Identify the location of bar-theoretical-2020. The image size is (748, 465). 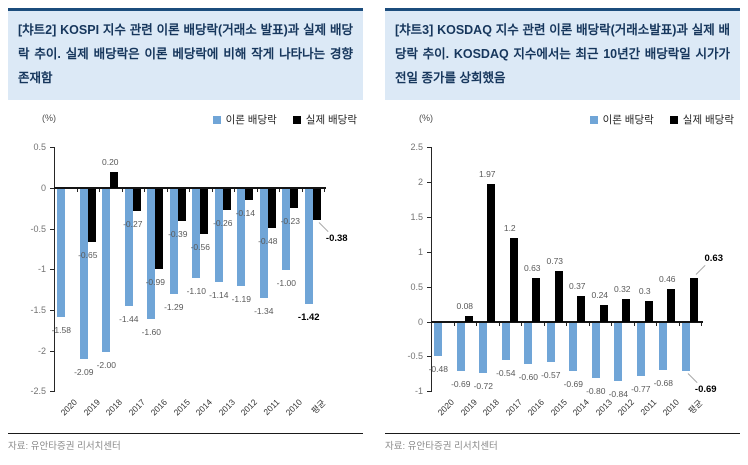
(61, 253).